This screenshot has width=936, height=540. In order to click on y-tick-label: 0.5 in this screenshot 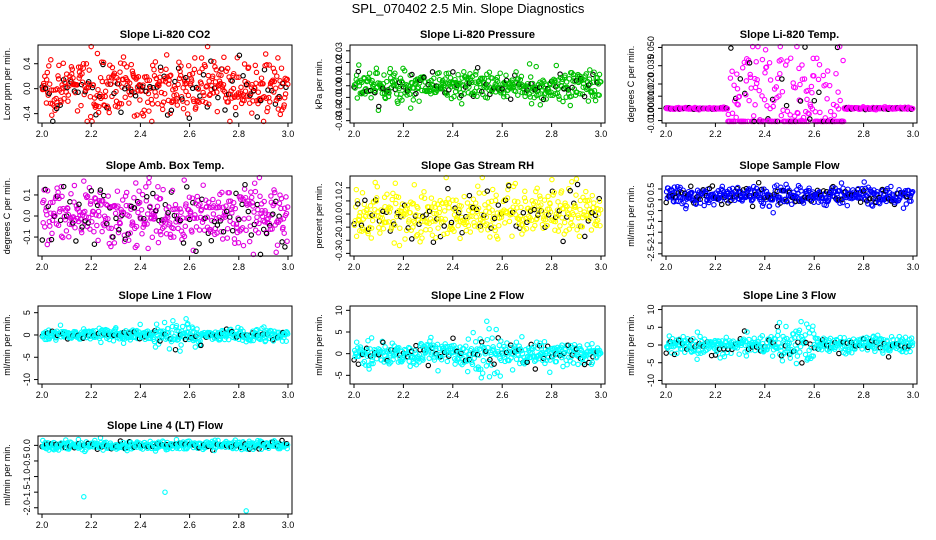, I will do `click(651, 189)`.